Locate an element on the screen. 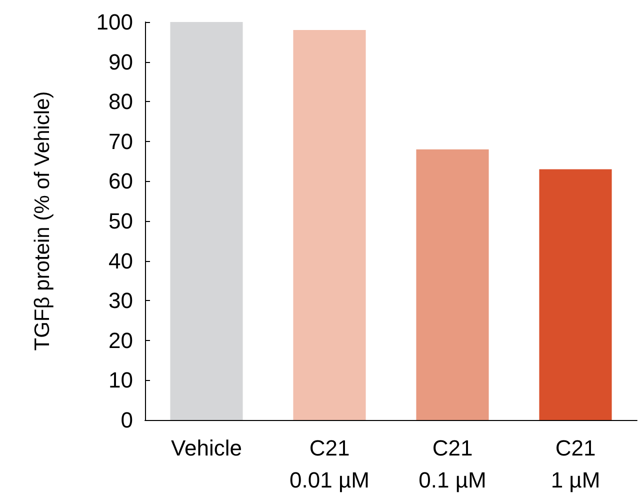  y-axis-title: TGFβ protein (% of Vehicle) is located at coordinates (42, 221).